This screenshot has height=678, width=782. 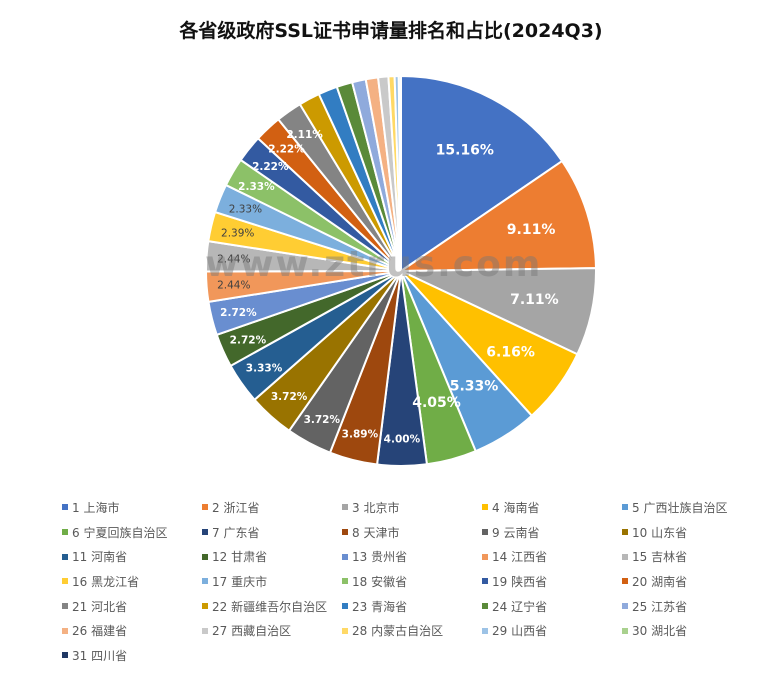 I want to click on legend-item: 1 上海市, so click(x=132, y=507).